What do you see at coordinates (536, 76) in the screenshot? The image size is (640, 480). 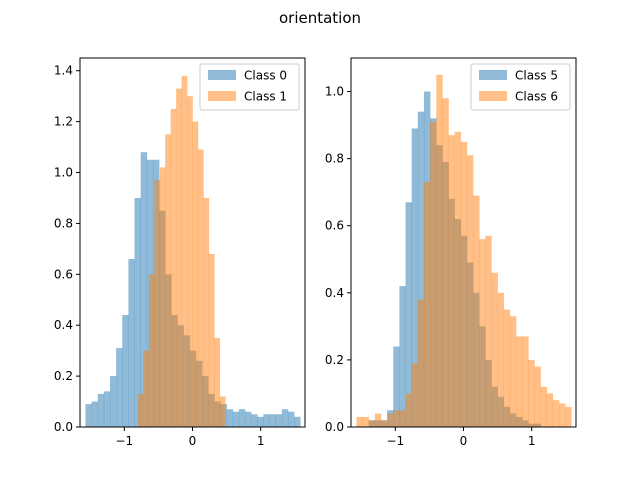 I see `legend-label: Class 5` at bounding box center [536, 76].